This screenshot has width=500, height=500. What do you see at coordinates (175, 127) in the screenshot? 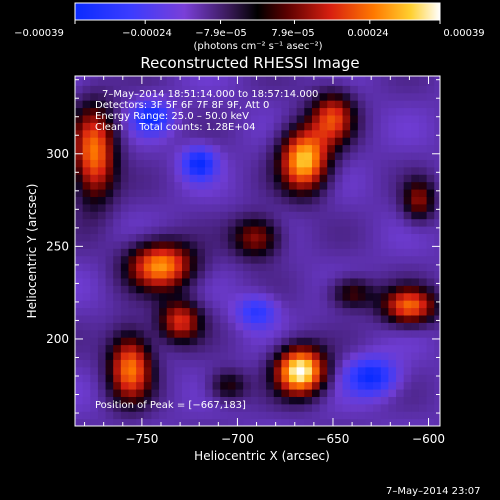
I see `info-clean: Clean Total counts: 1.28E+04` at bounding box center [175, 127].